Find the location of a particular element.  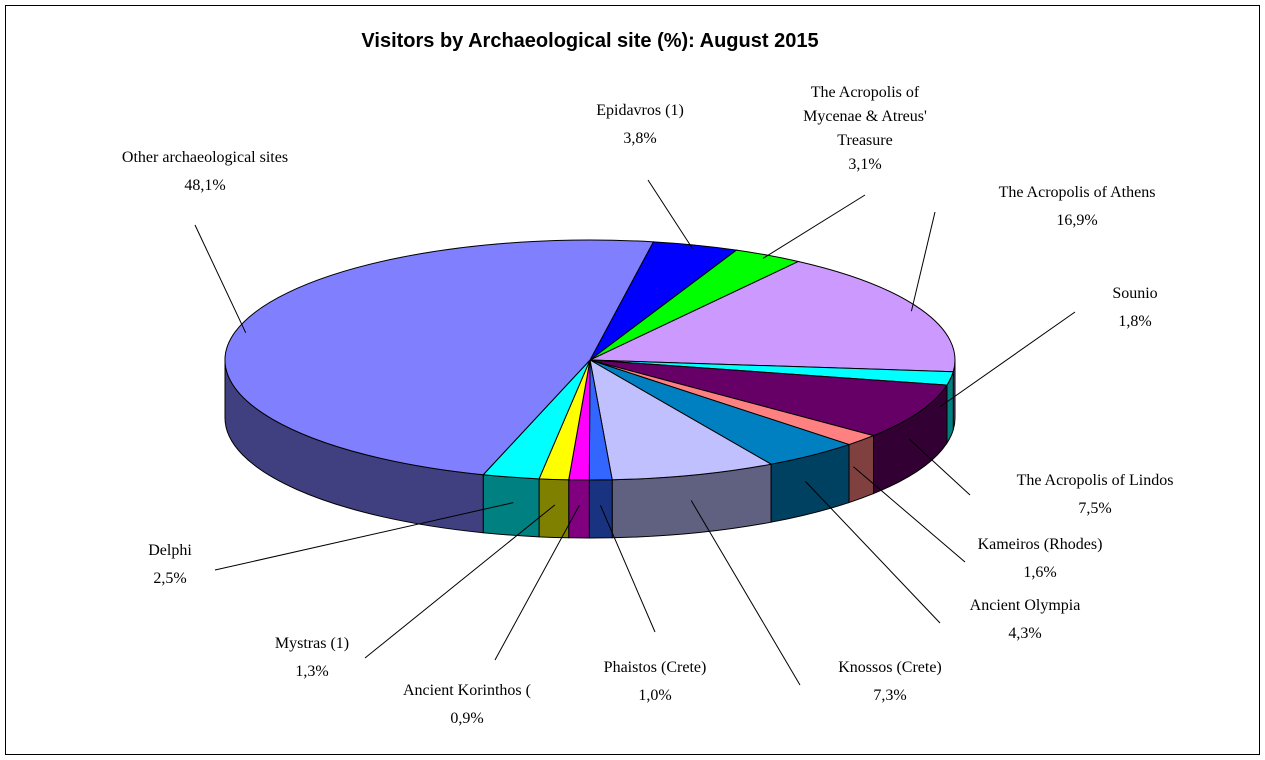

slice-value-label: 16,9% is located at coordinates (1076, 220).